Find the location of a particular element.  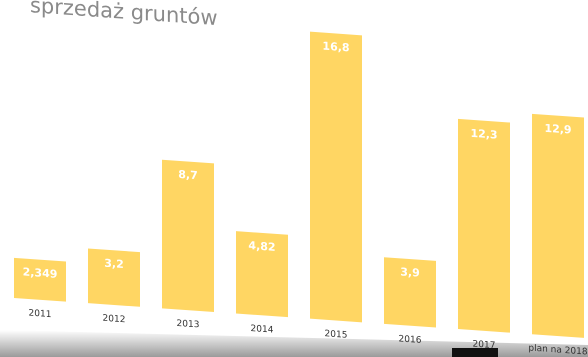

x-tick-label: 2011 is located at coordinates (40, 315).